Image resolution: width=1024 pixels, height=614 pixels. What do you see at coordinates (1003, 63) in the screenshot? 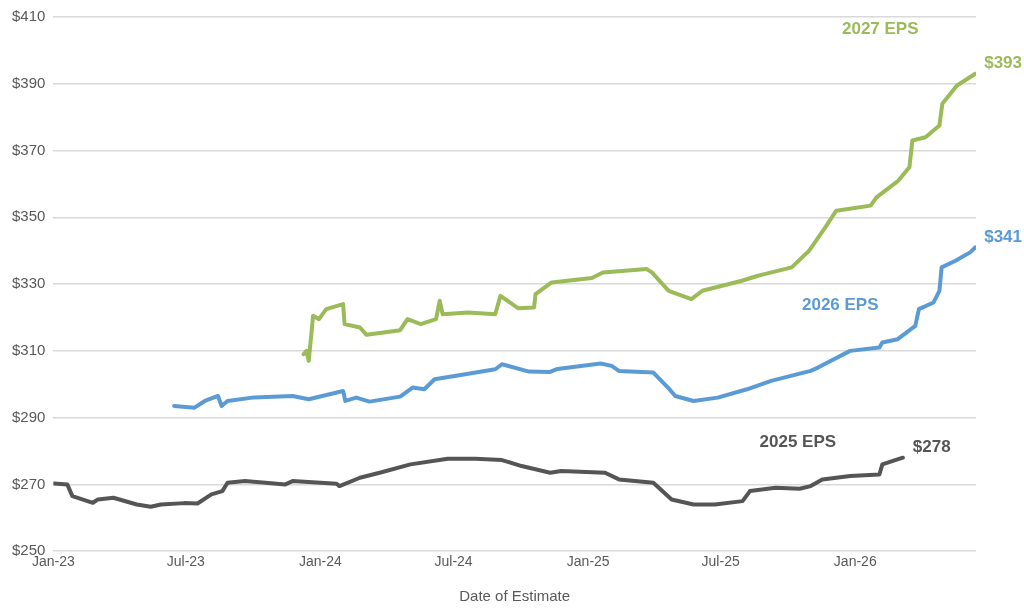
I see `data-label: $393` at bounding box center [1003, 63].